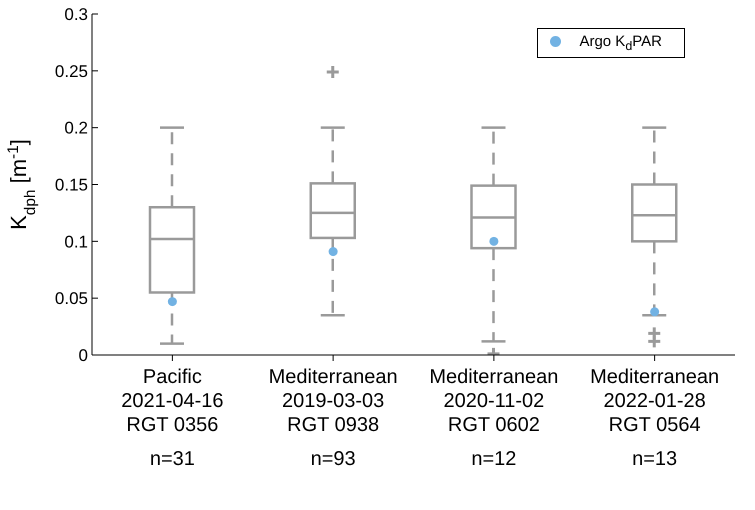 This screenshot has height=510, width=755. I want to click on x-tick-label: Mediterranean 2019-03-03 RGT 0938, so click(333, 401).